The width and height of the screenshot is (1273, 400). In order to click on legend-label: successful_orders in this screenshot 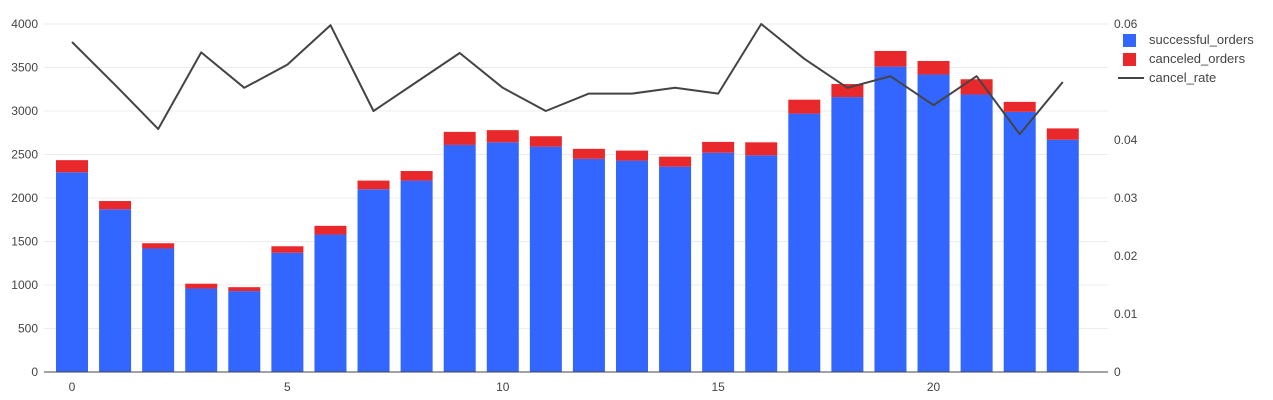, I will do `click(1201, 39)`.